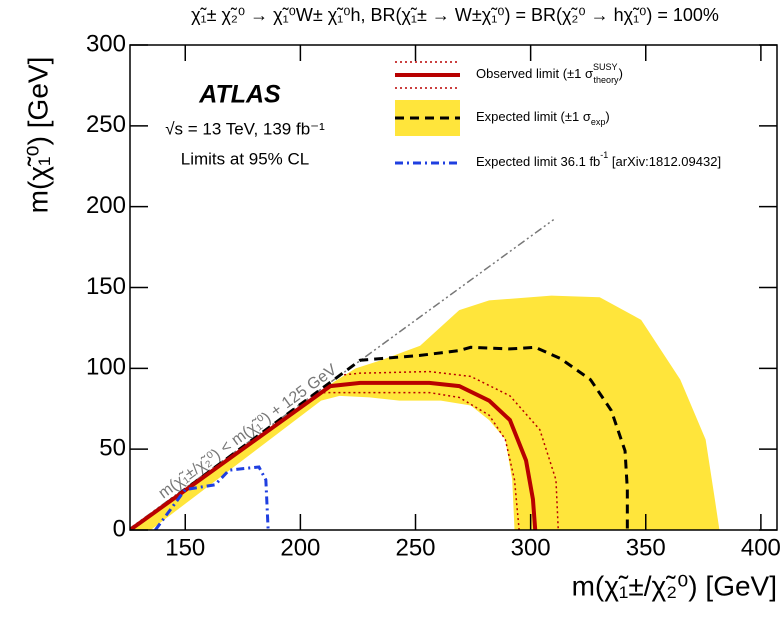 This screenshot has width=783, height=619. What do you see at coordinates (674, 585) in the screenshot?
I see `x-axis-label: m(χ̃₁±/χ̃₂⁰) [GeV]` at bounding box center [674, 585].